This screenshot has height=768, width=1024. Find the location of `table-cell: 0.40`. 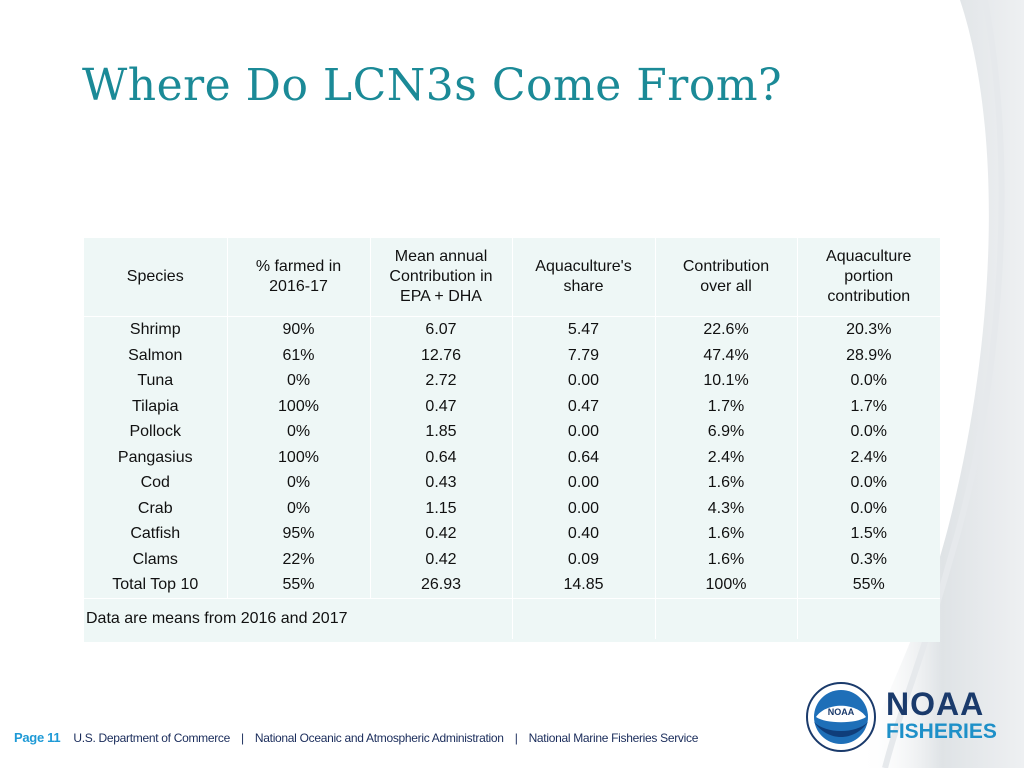

table-cell: 0.40 is located at coordinates (584, 534).